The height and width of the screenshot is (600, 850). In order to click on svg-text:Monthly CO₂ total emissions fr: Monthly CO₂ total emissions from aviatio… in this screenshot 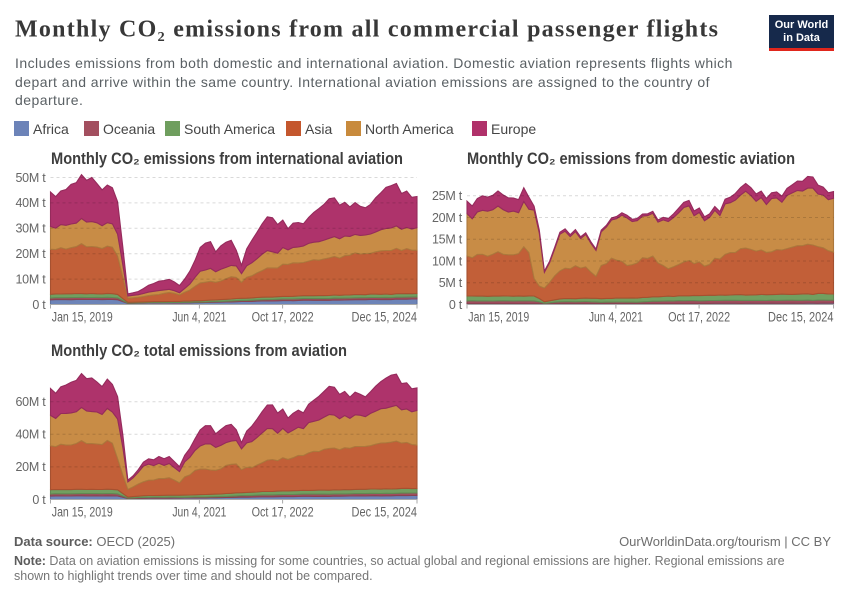, I will do `click(199, 351)`.